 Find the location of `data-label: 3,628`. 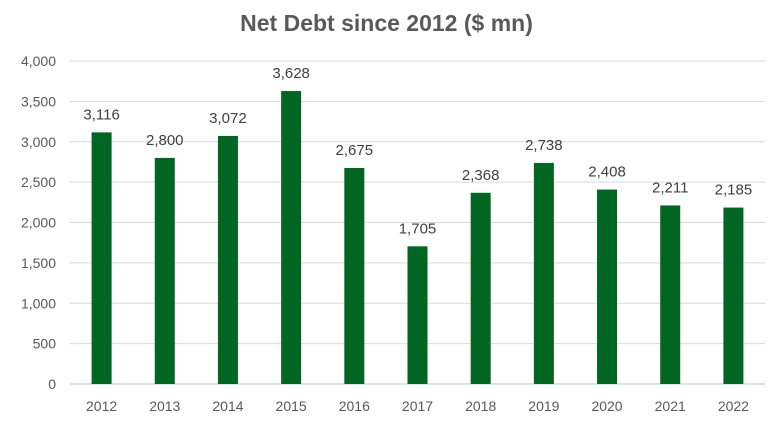

data-label: 3,628 is located at coordinates (291, 73).